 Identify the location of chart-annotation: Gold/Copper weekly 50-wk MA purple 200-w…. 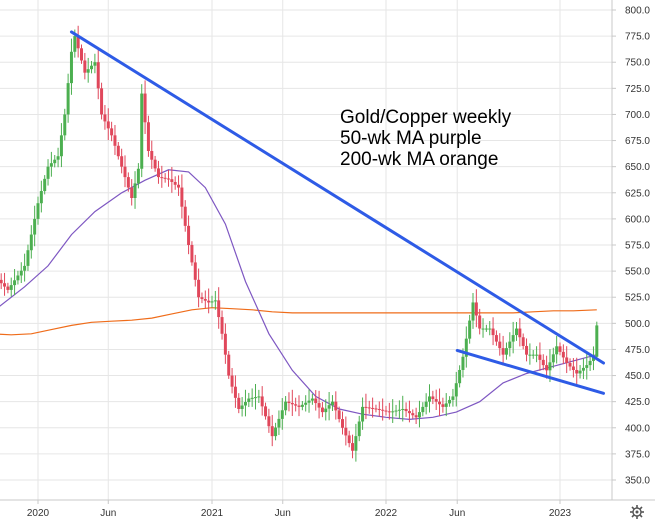
(426, 138).